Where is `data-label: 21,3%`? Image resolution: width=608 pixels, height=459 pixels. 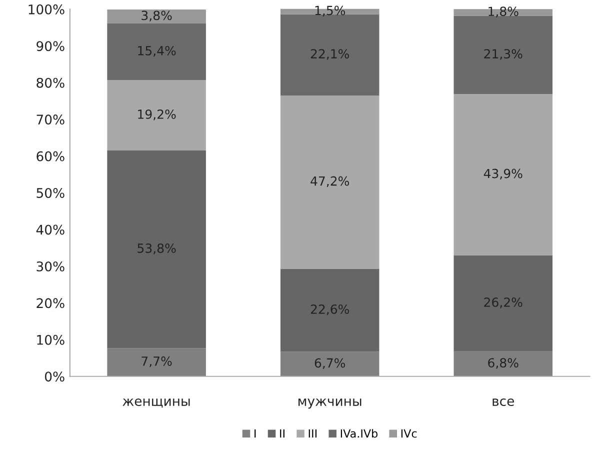 data-label: 21,3% is located at coordinates (503, 54).